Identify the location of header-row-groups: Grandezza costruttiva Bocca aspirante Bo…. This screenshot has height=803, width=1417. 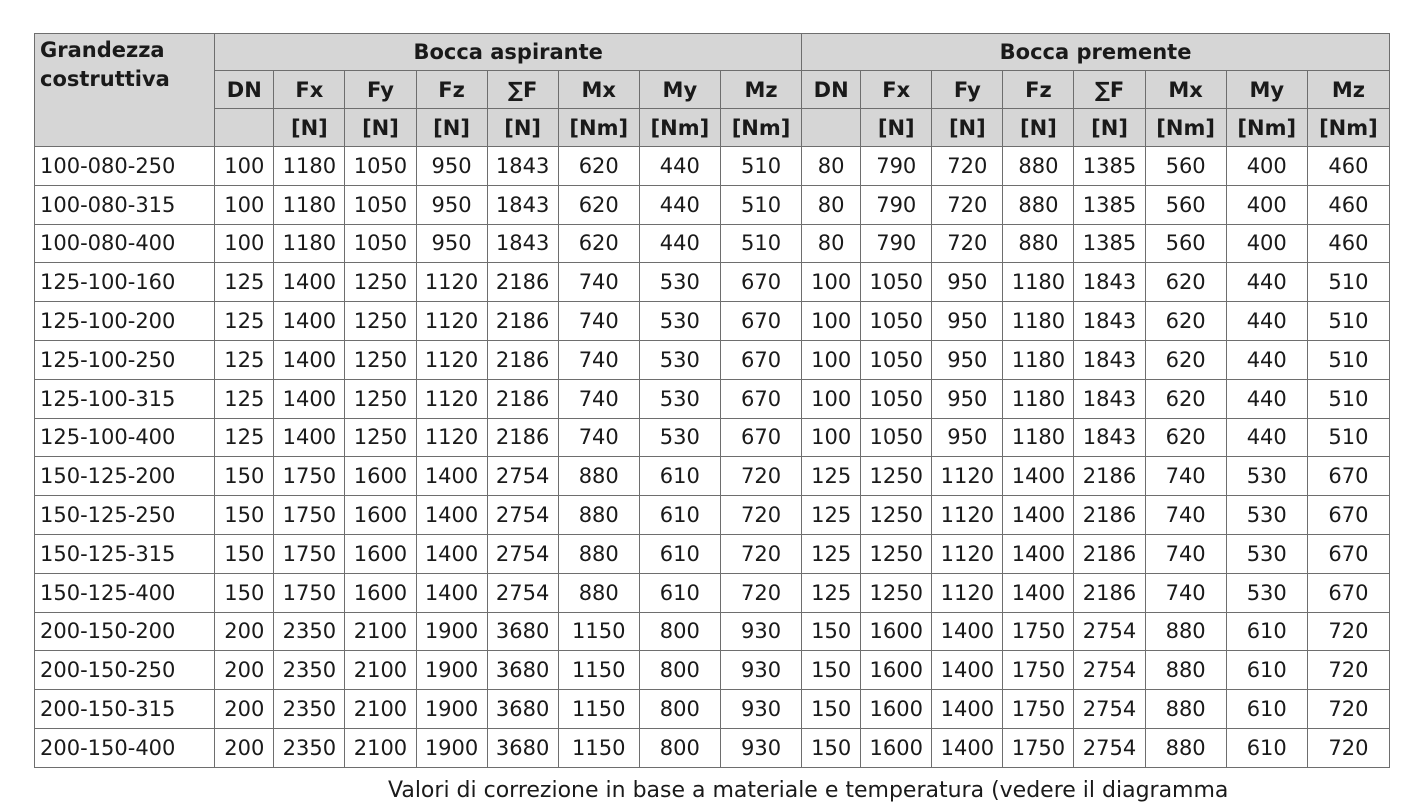
(711, 90).